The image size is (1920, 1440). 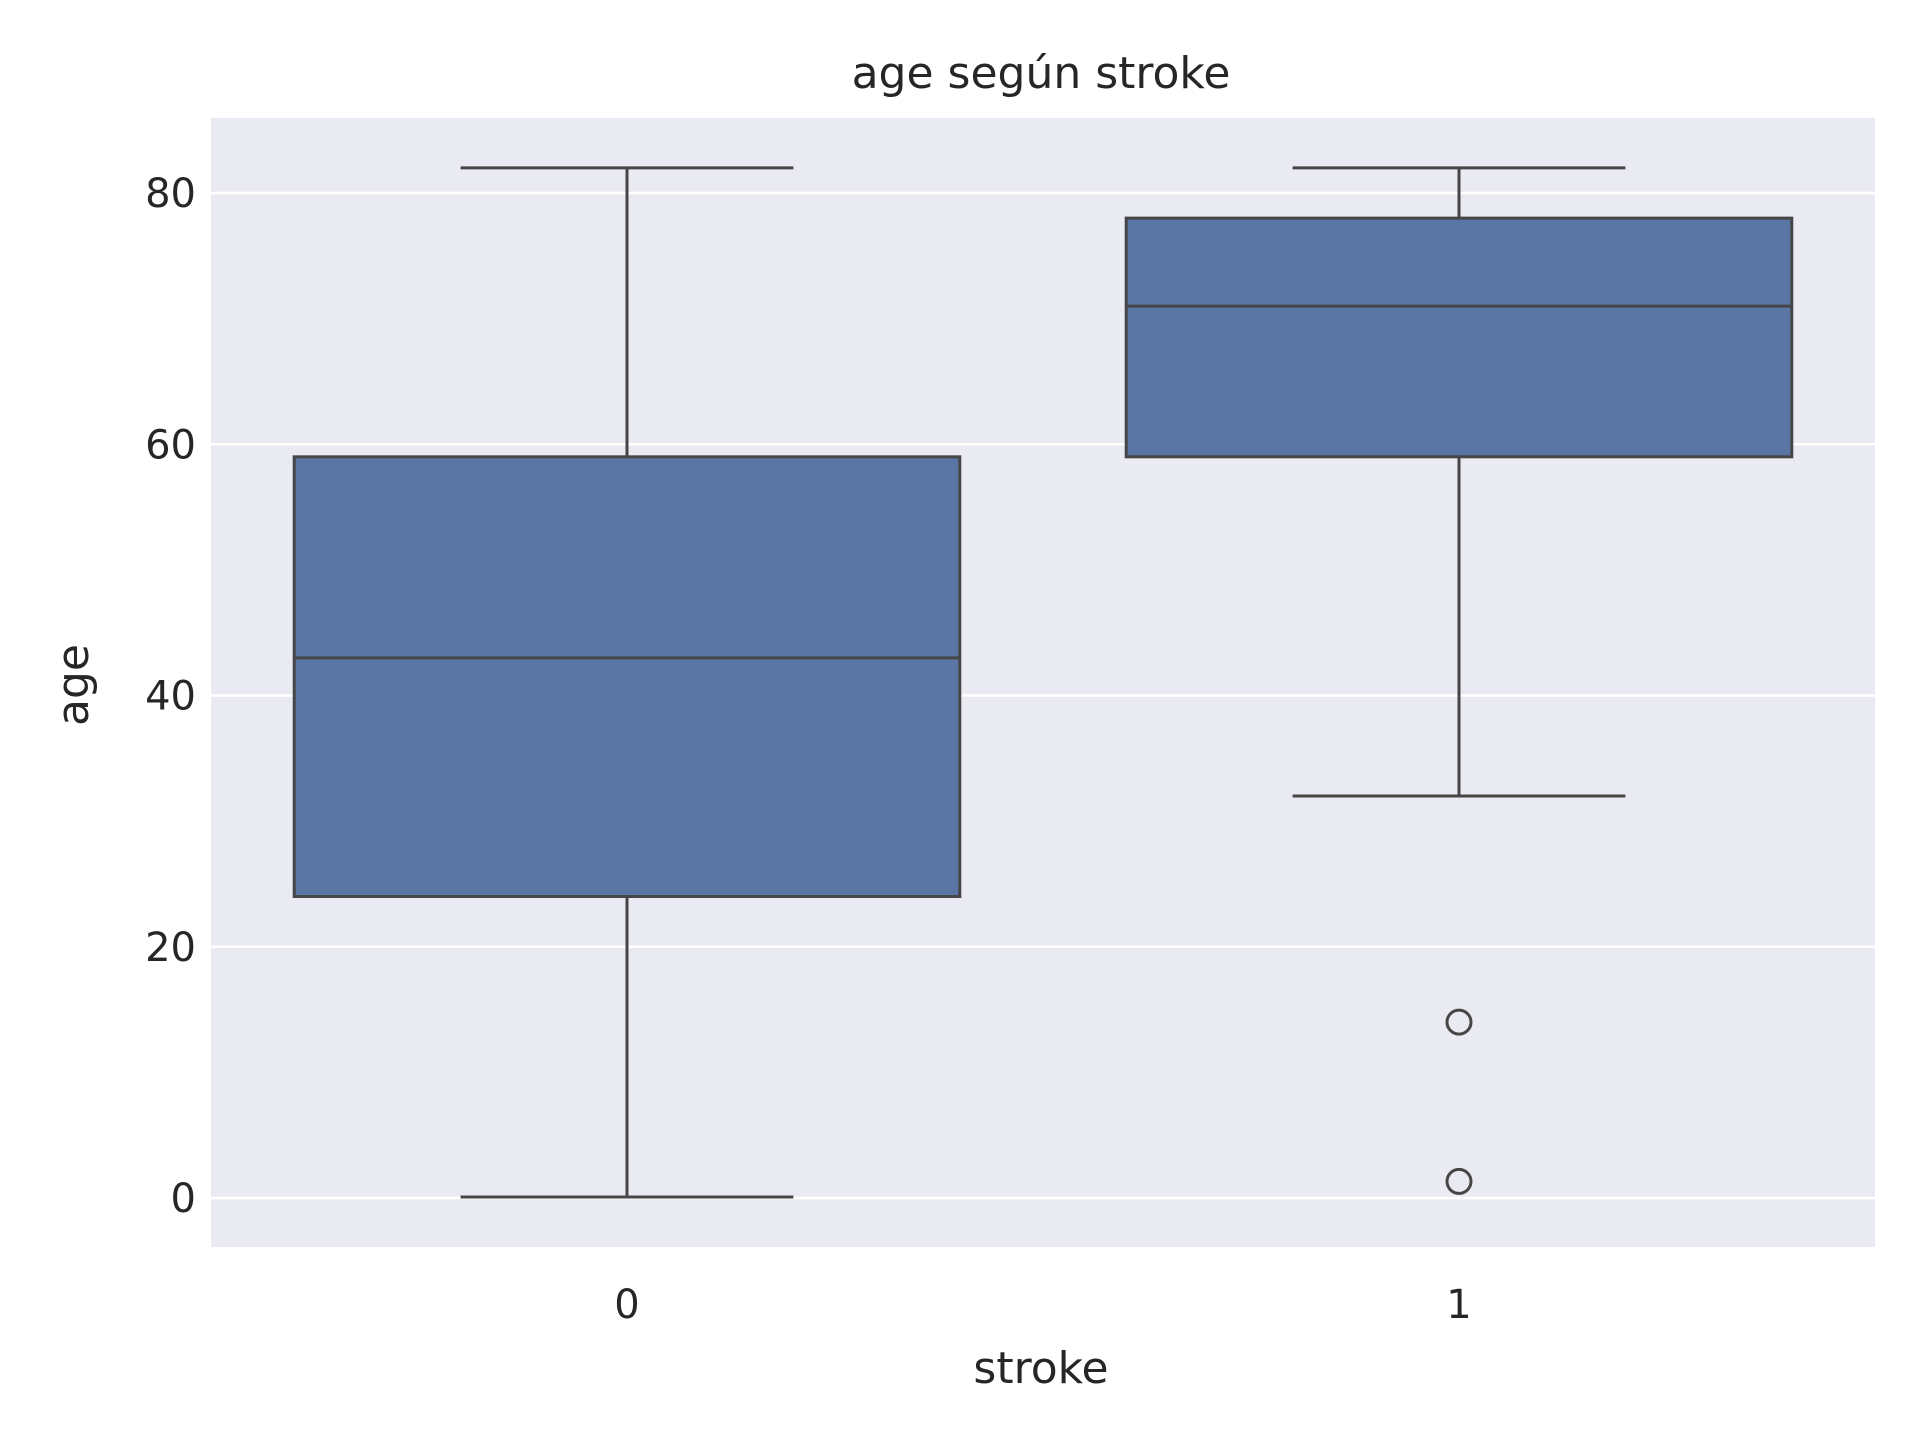 I want to click on y-tick-label-60: 60, so click(x=170, y=445).